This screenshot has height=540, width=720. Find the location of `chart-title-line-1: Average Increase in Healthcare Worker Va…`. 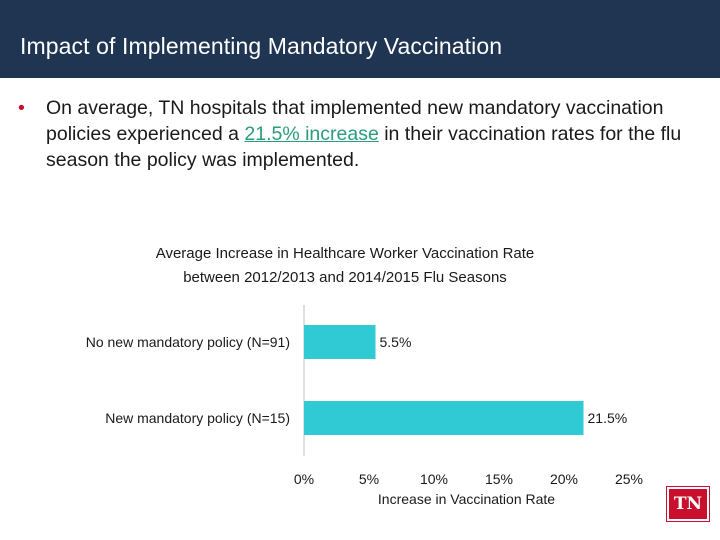

chart-title-line-1: Average Increase in Healthcare Worker Va… is located at coordinates (345, 253).